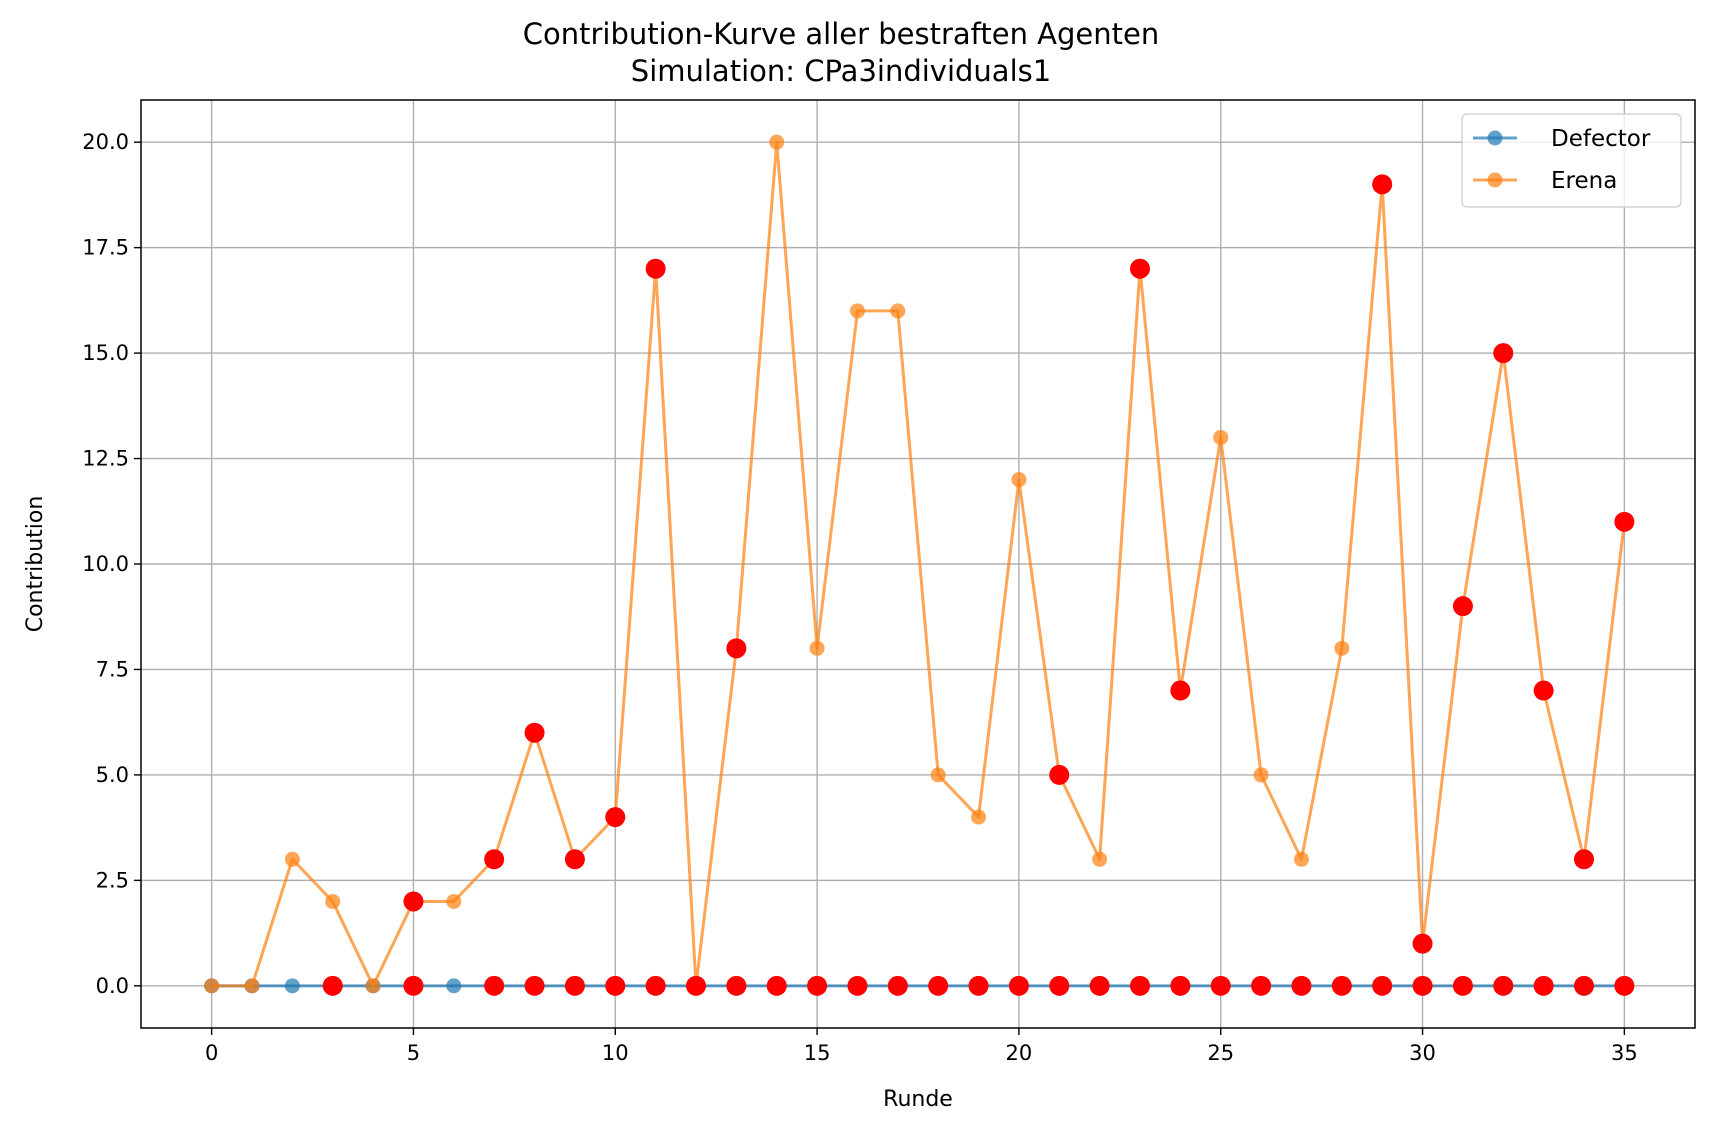 Image resolution: width=1710 pixels, height=1131 pixels. I want to click on y-tick-label: 10.0, so click(105, 564).